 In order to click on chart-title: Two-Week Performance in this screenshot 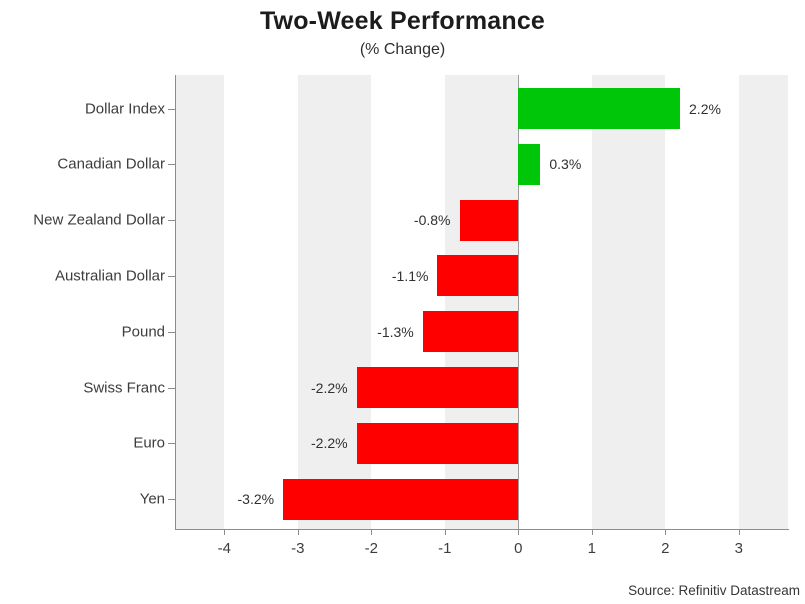, I will do `click(402, 21)`.